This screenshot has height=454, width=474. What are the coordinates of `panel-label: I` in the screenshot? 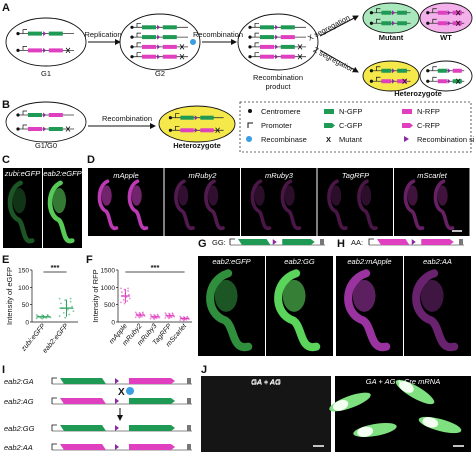 It's located at (3, 370).